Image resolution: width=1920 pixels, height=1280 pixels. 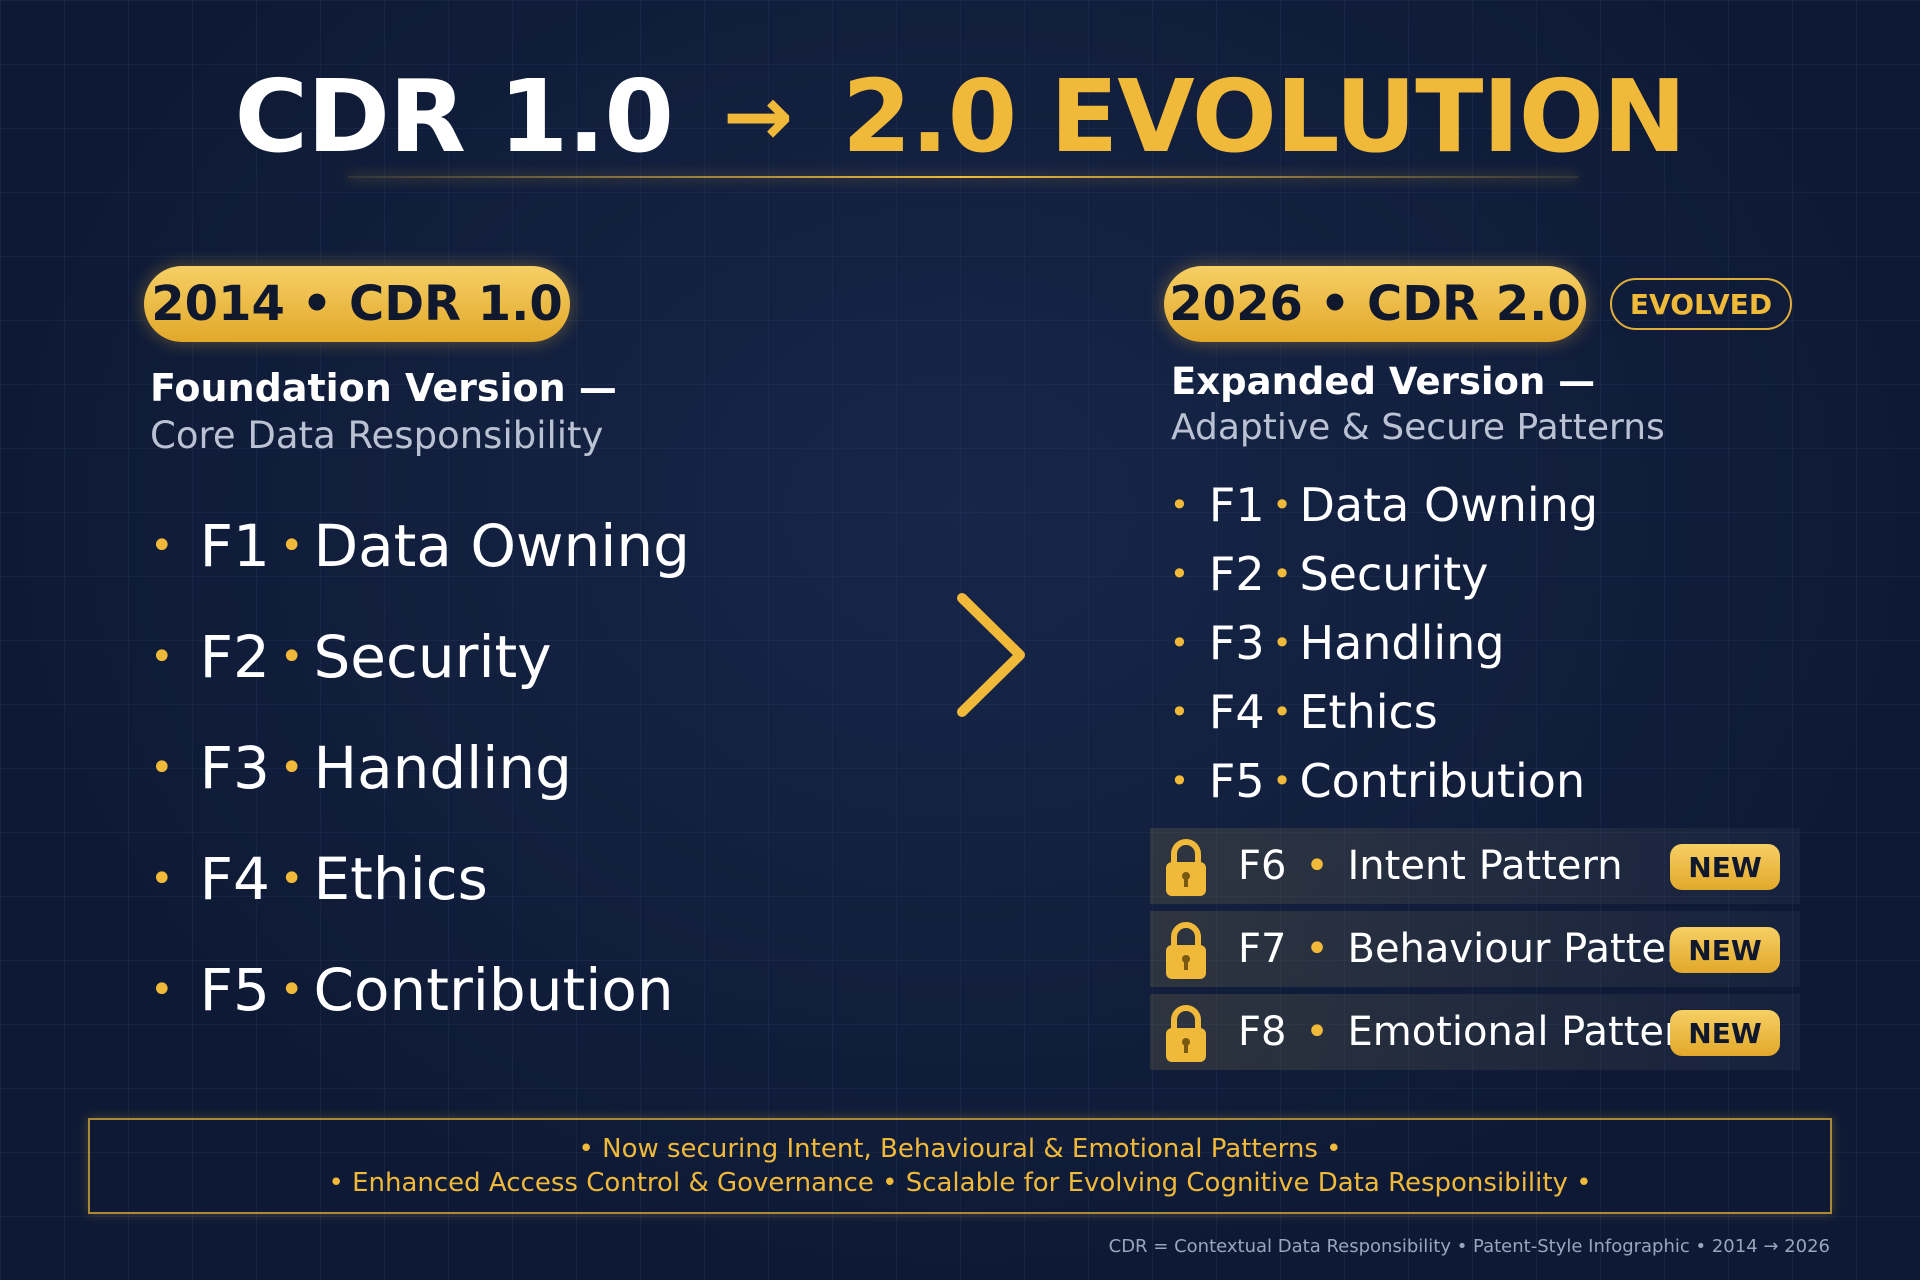 What do you see at coordinates (377, 435) in the screenshot?
I see `left-description: Core Data Responsibility` at bounding box center [377, 435].